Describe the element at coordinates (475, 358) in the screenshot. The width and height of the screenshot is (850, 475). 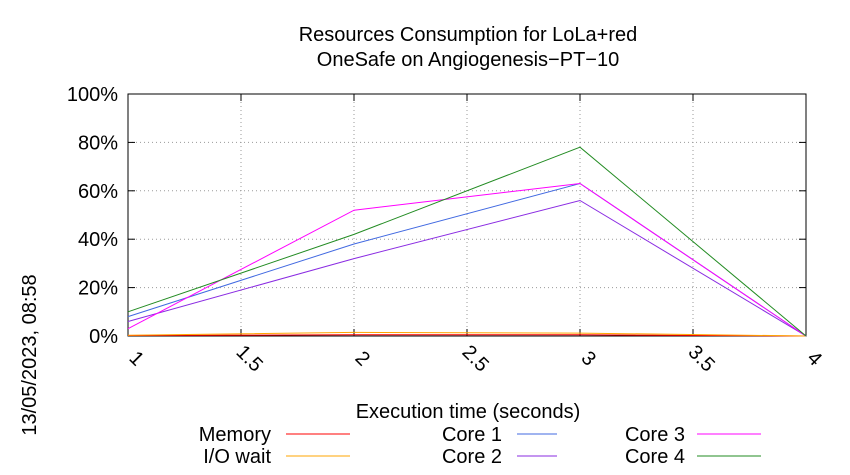
I see `x-tick-label: 2.5` at that location.